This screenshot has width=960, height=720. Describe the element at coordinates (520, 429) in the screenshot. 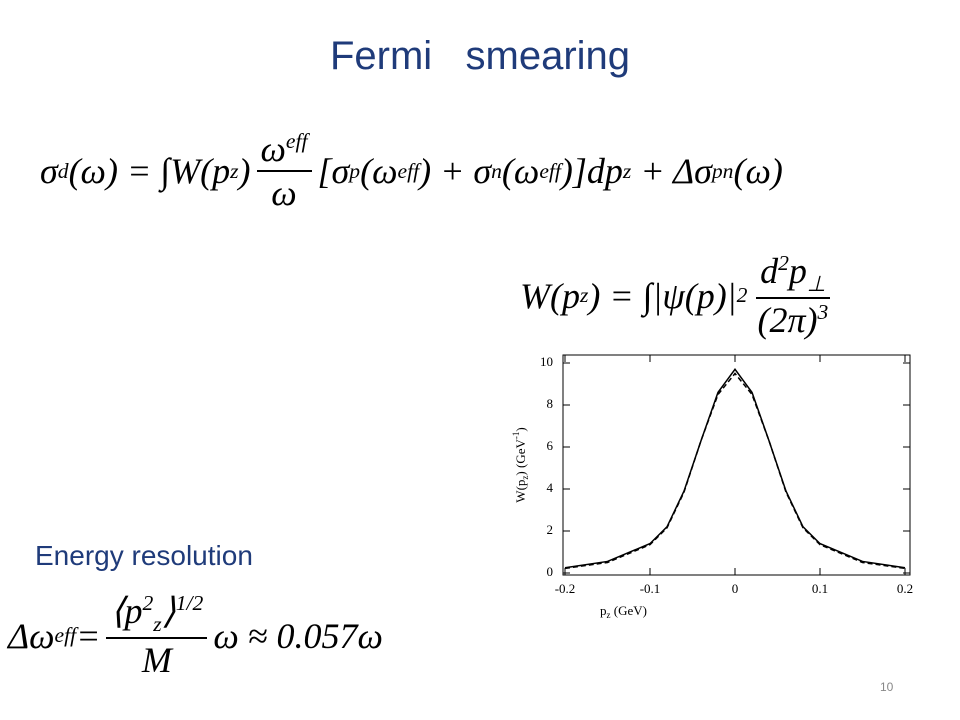

I see `y-label-part: )` at that location.